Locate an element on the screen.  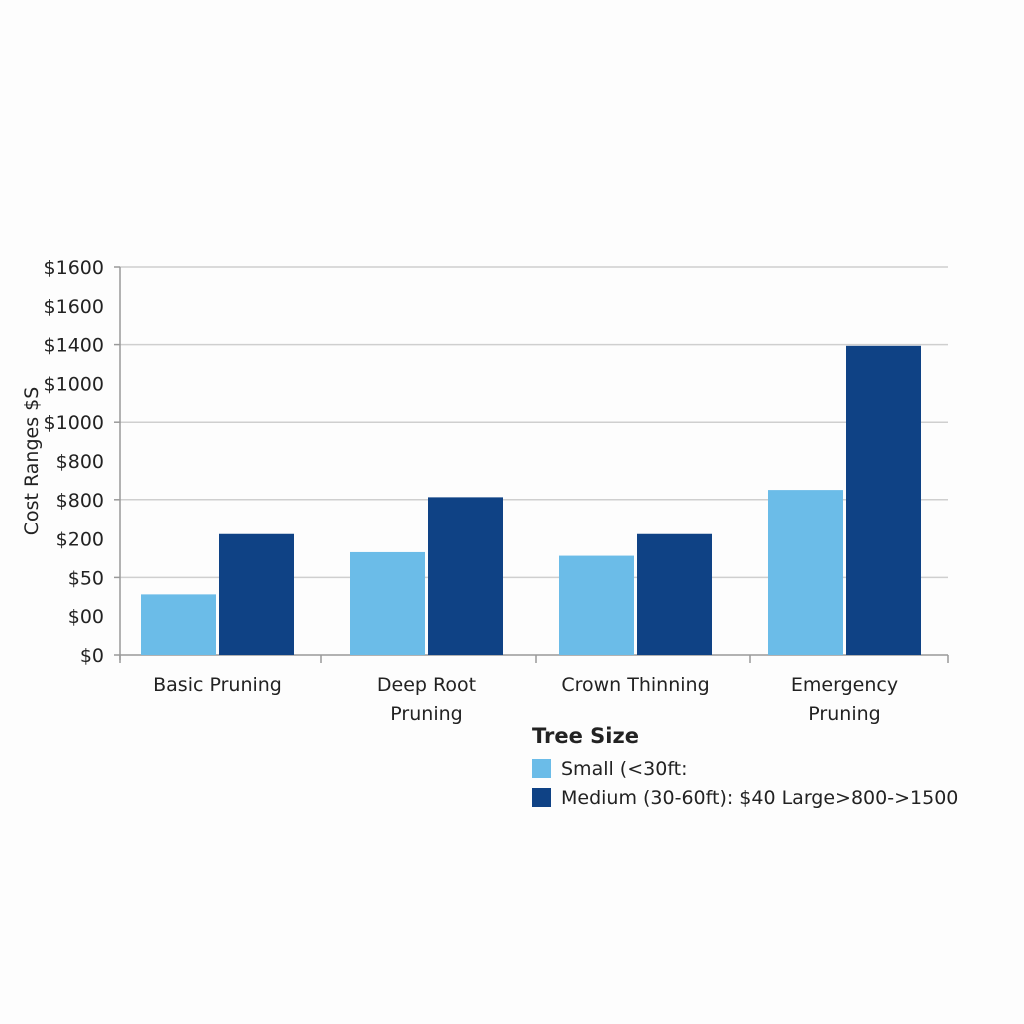
y-tick-label: $00 is located at coordinates (86, 617).